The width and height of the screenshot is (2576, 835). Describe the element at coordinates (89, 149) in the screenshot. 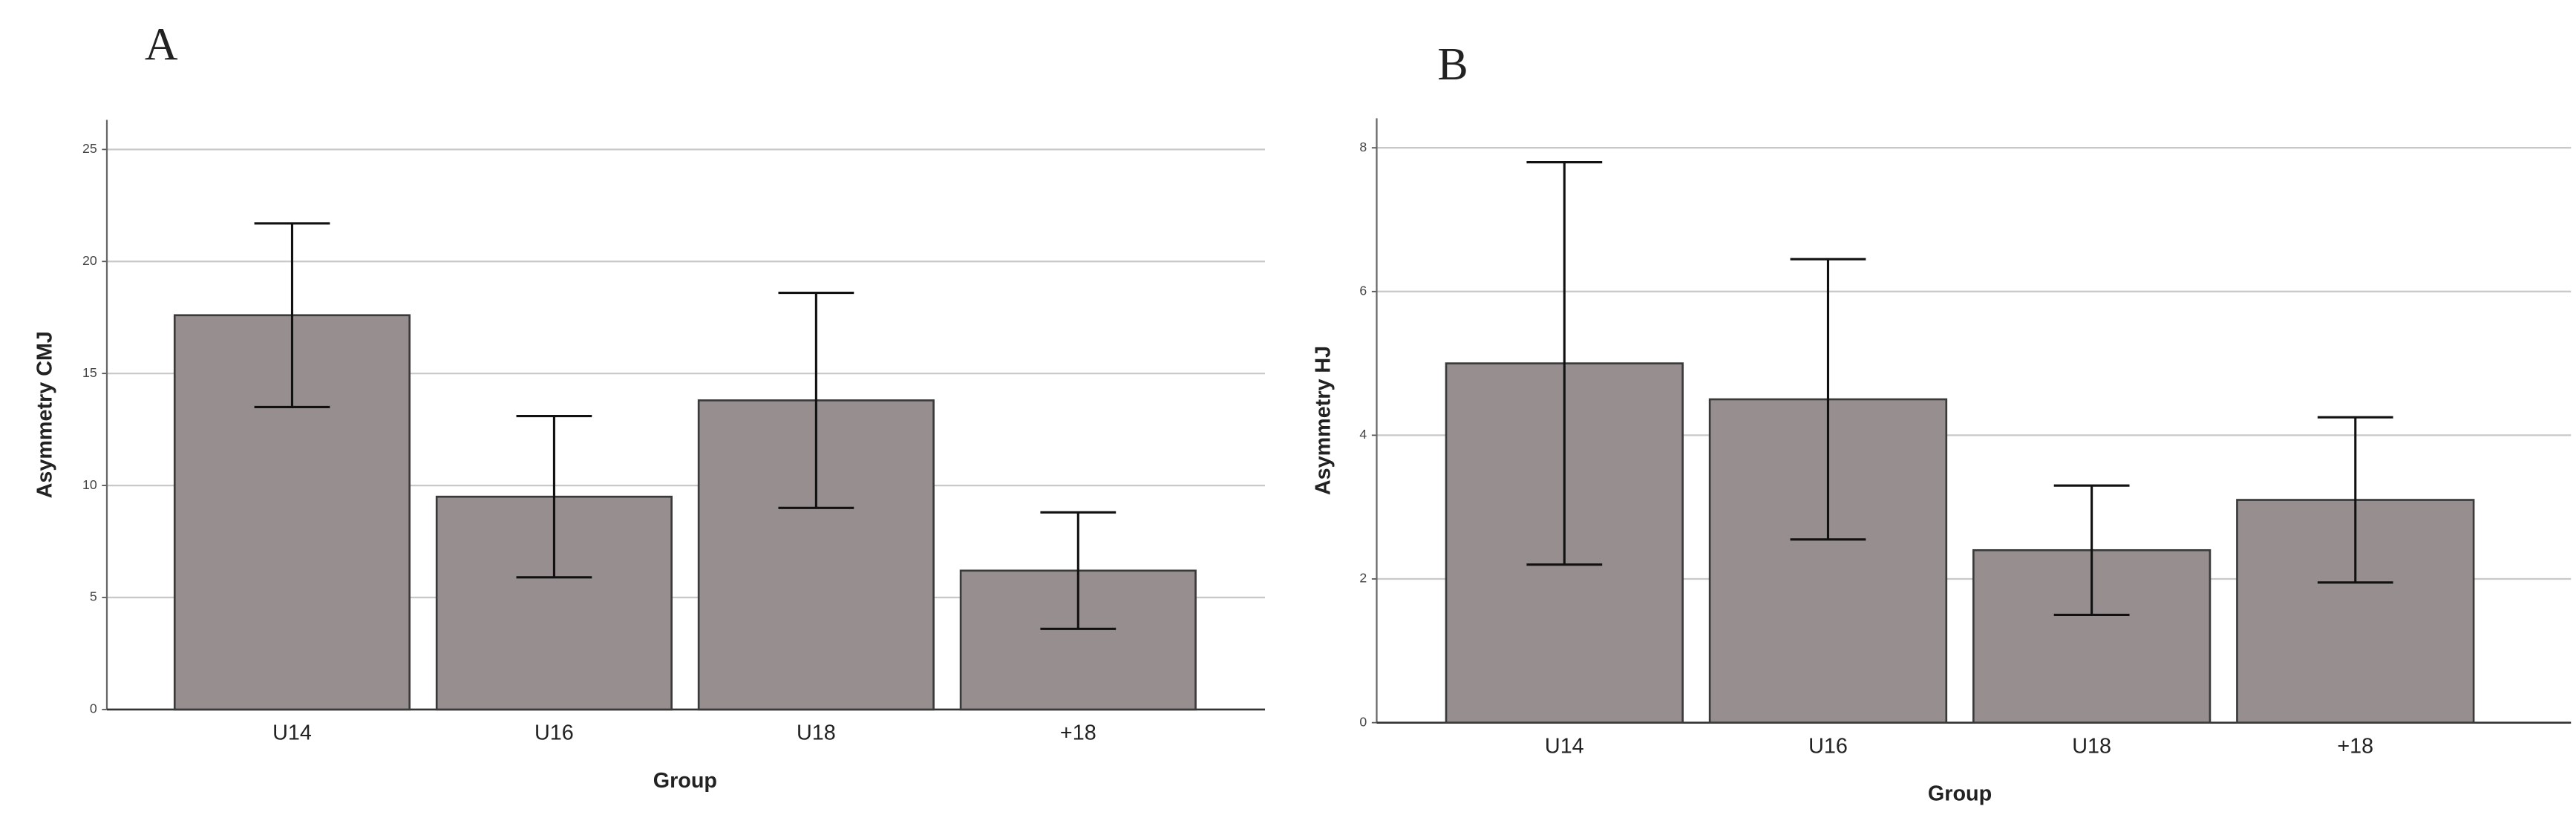

I see `y-tick-label: 25` at that location.